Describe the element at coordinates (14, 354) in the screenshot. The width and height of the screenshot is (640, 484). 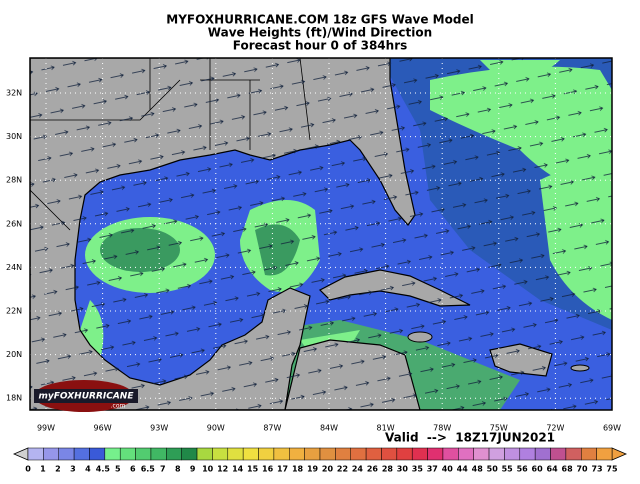
I see `lat-label: 20N` at that location.